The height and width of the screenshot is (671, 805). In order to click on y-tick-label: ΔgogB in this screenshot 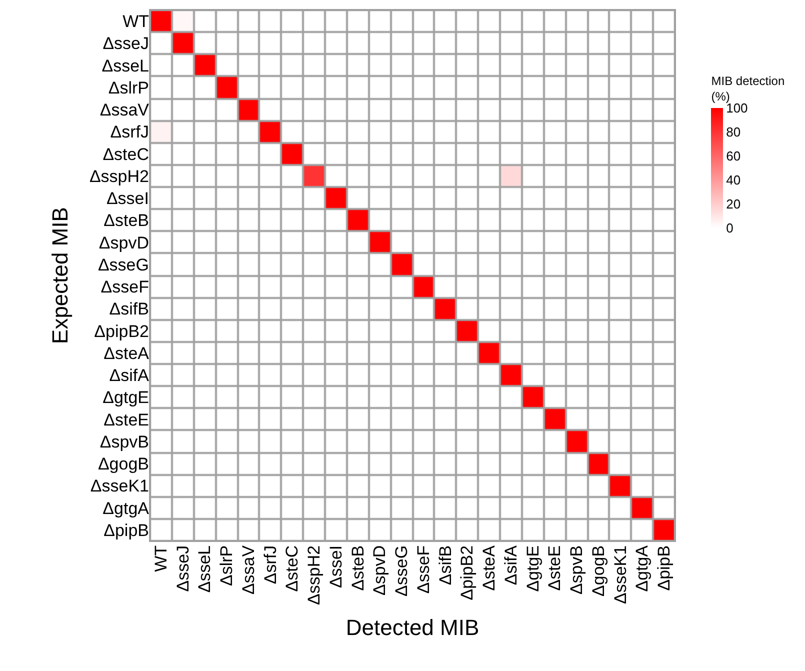, I will do `click(123, 464)`.